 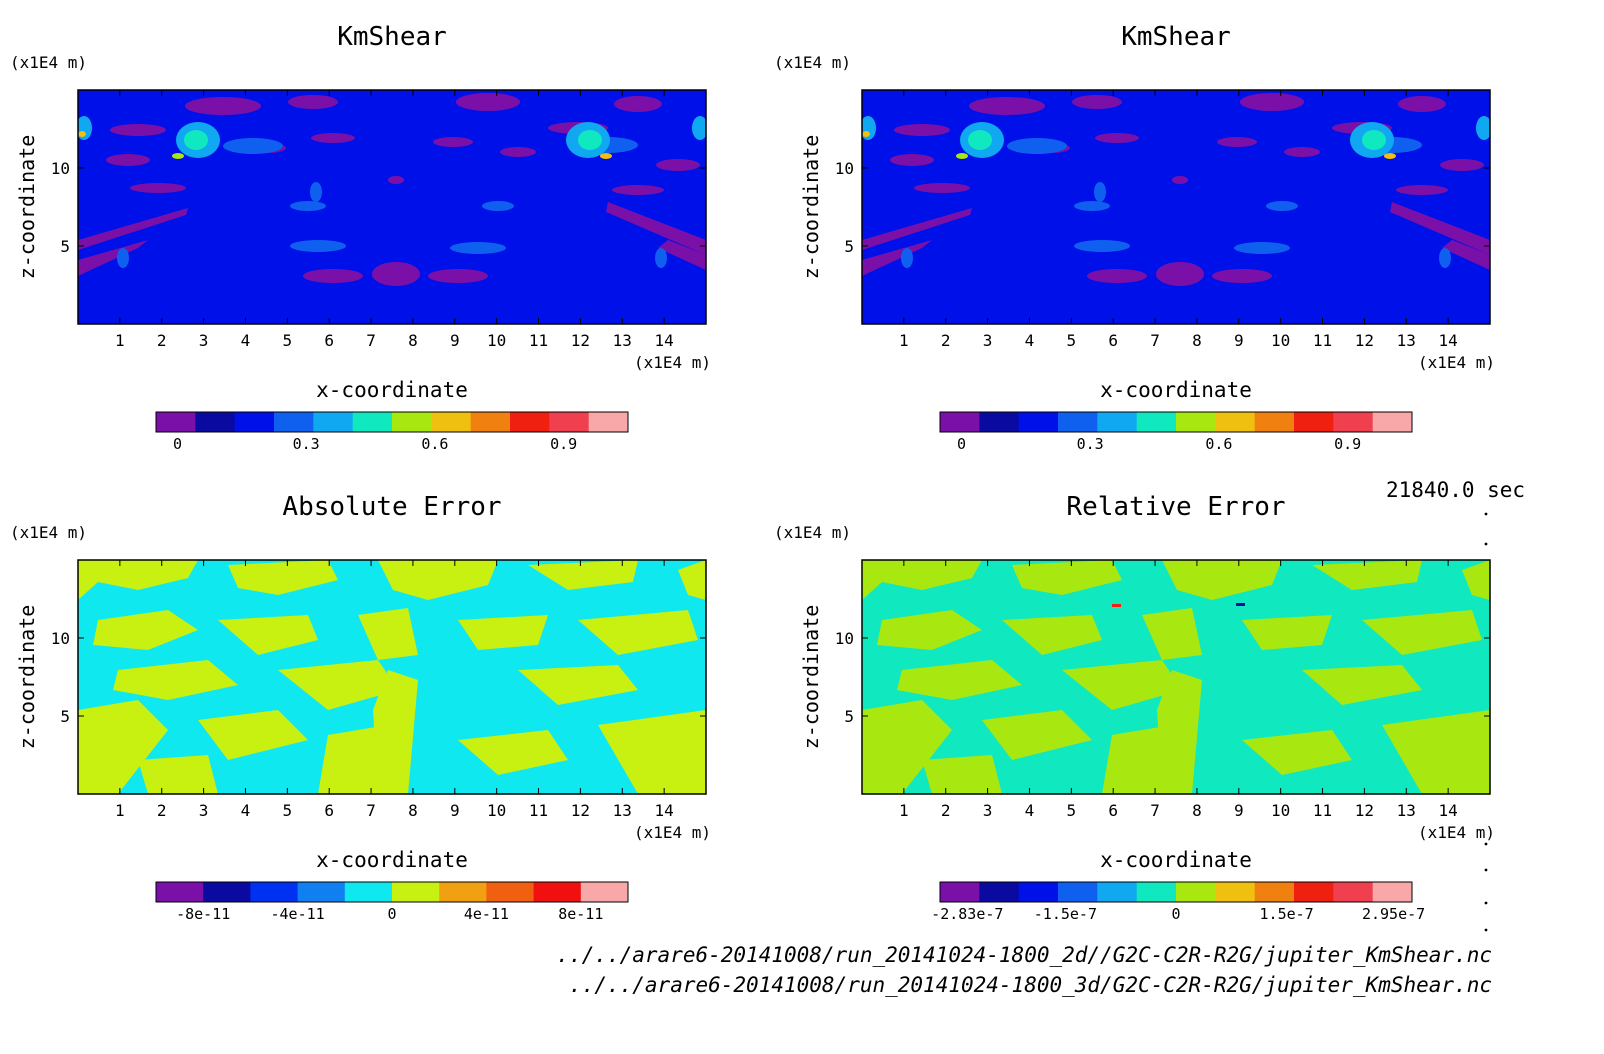 What do you see at coordinates (1113, 340) in the screenshot?
I see `x-tick-label: 6` at bounding box center [1113, 340].